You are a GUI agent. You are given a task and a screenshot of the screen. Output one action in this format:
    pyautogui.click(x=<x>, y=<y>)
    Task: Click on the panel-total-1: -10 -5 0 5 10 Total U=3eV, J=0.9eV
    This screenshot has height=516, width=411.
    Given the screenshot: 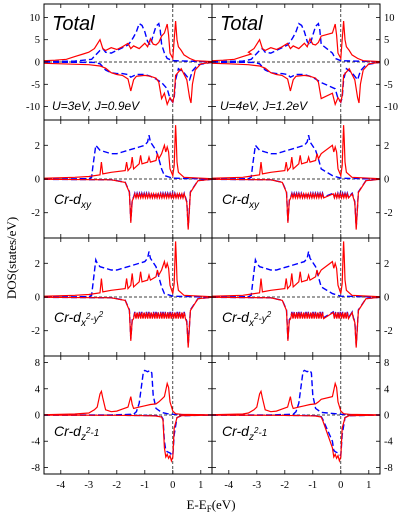 What is the action you would take?
    pyautogui.click(x=119, y=62)
    